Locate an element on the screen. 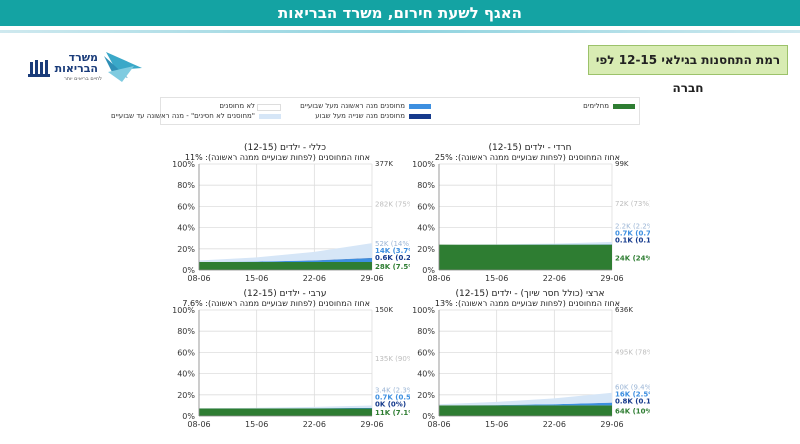 The height and width of the screenshot is (444, 800). legend-swatch-pending is located at coordinates (270, 116).